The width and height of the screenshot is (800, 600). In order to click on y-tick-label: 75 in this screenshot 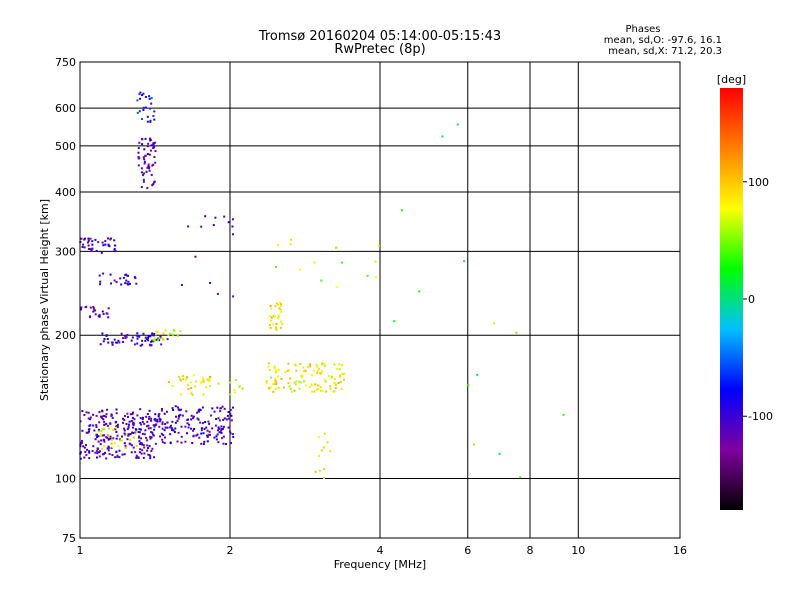, I will do `click(69, 538)`.